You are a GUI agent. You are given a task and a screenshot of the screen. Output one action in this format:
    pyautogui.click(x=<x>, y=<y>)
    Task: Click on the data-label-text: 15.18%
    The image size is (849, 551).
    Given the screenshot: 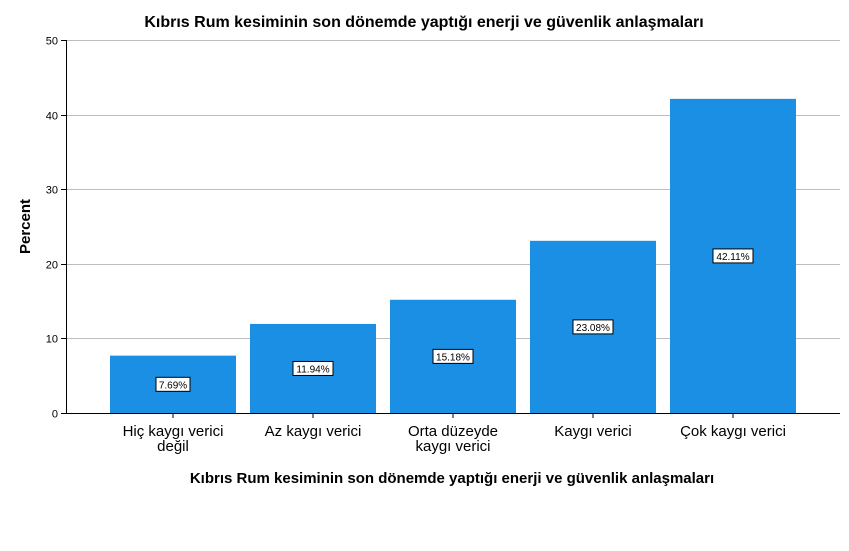 What is the action you would take?
    pyautogui.click(x=453, y=357)
    